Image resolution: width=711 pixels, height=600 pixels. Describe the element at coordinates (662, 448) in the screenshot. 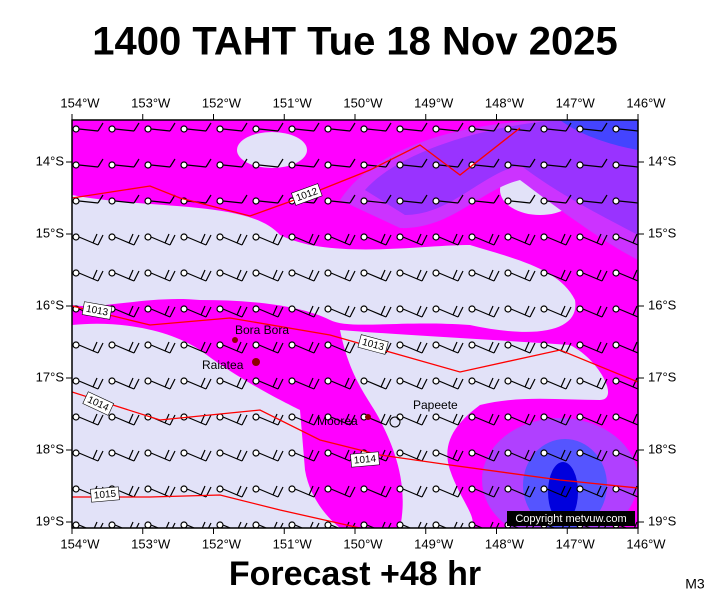

I see `latitude-label: 18°S` at that location.